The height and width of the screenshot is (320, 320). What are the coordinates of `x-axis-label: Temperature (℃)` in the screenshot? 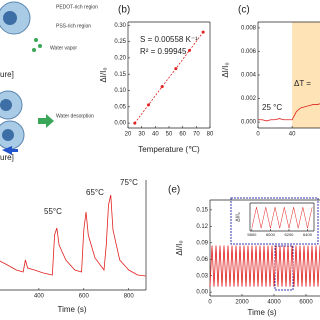 It's located at (169, 149).